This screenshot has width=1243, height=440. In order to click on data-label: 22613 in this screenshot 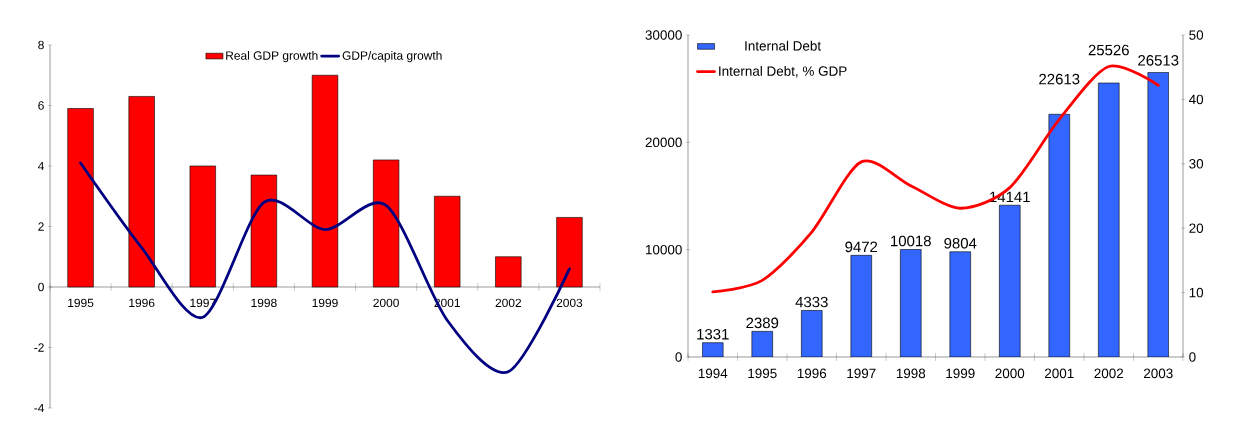, I will do `click(1059, 79)`.